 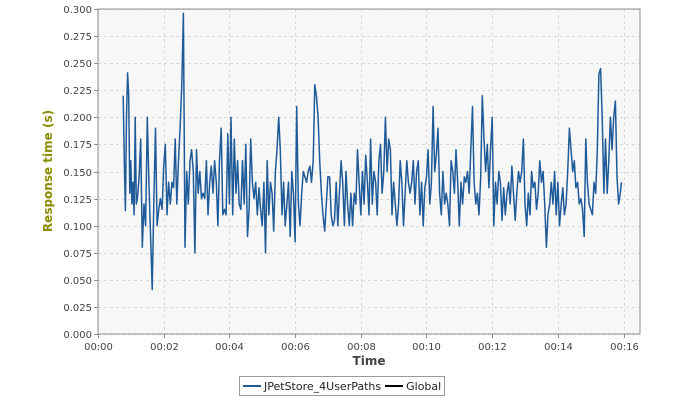 What do you see at coordinates (77, 10) in the screenshot?
I see `y-tick-label: 0.300` at bounding box center [77, 10].